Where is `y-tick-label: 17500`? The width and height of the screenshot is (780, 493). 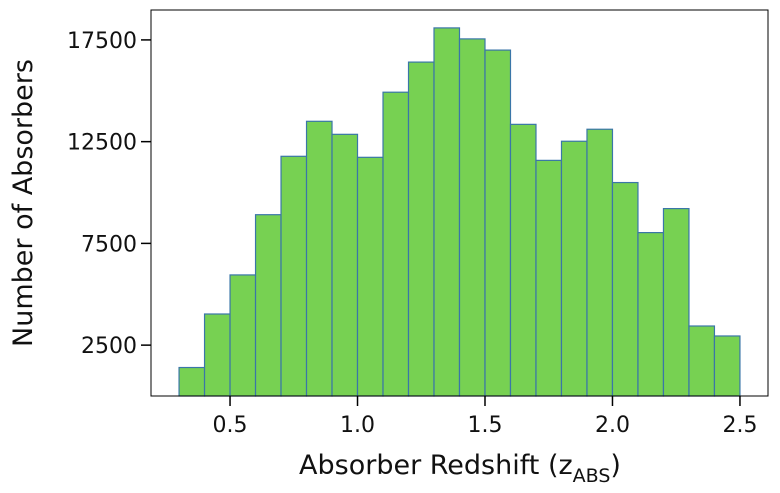 y-tick-label: 17500 is located at coordinates (102, 41).